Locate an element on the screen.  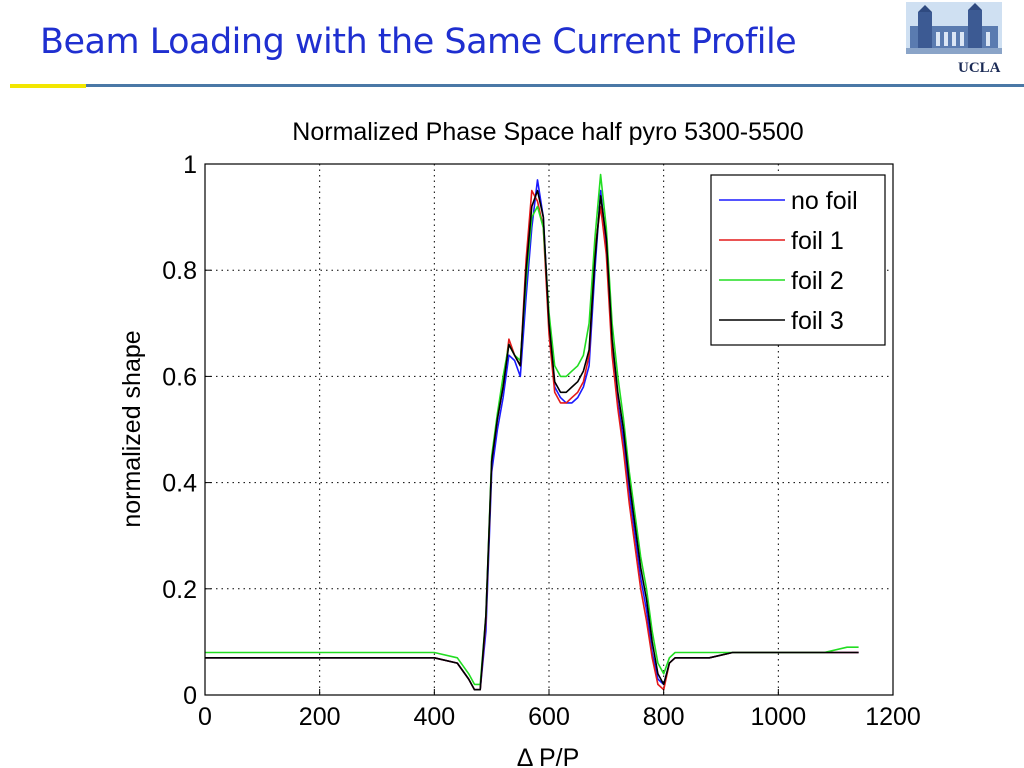
y-tick-label: 0.8 is located at coordinates (179, 271).